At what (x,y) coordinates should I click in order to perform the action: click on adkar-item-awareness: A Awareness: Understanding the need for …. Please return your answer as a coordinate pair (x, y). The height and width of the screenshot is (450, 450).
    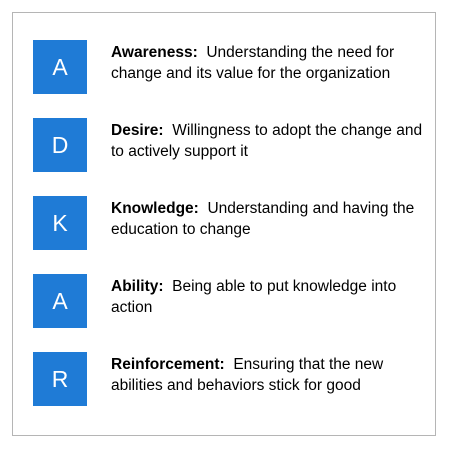
    Looking at the image, I should click on (230, 67).